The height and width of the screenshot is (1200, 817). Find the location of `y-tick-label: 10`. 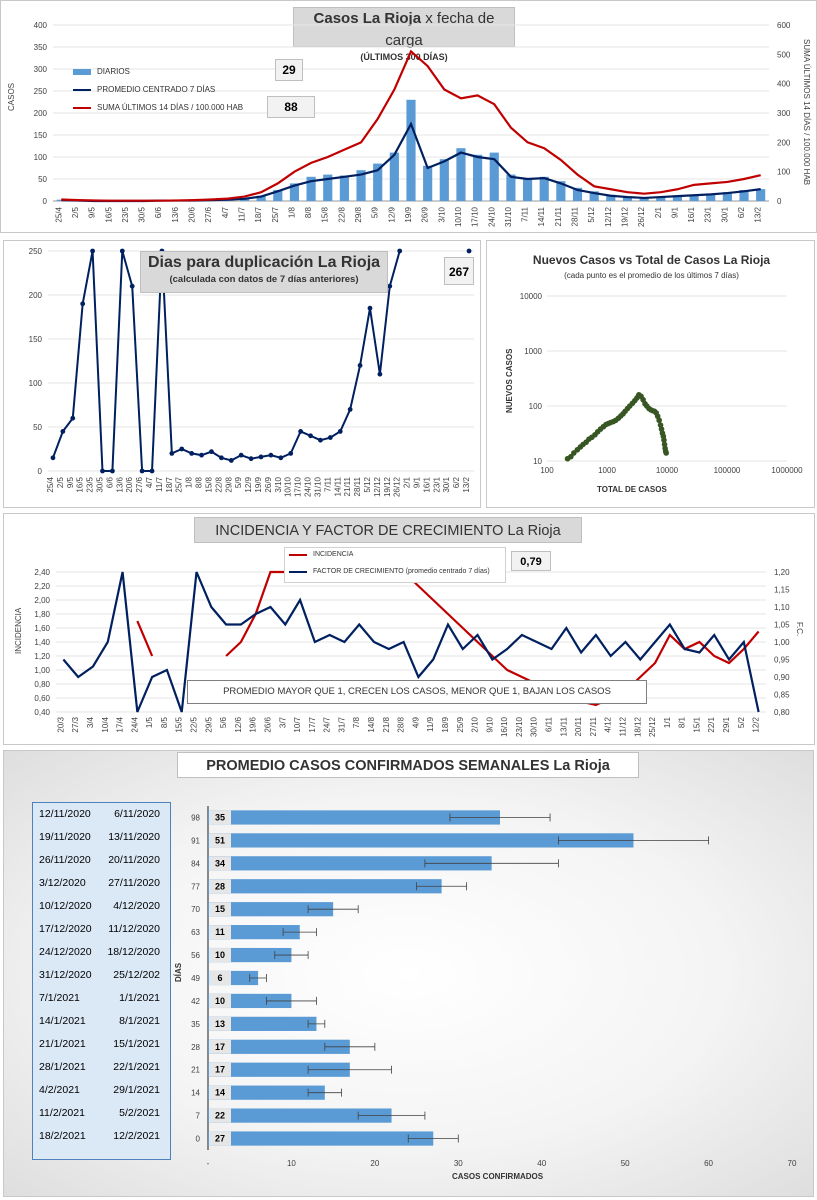

y-tick-label: 10 is located at coordinates (537, 461).